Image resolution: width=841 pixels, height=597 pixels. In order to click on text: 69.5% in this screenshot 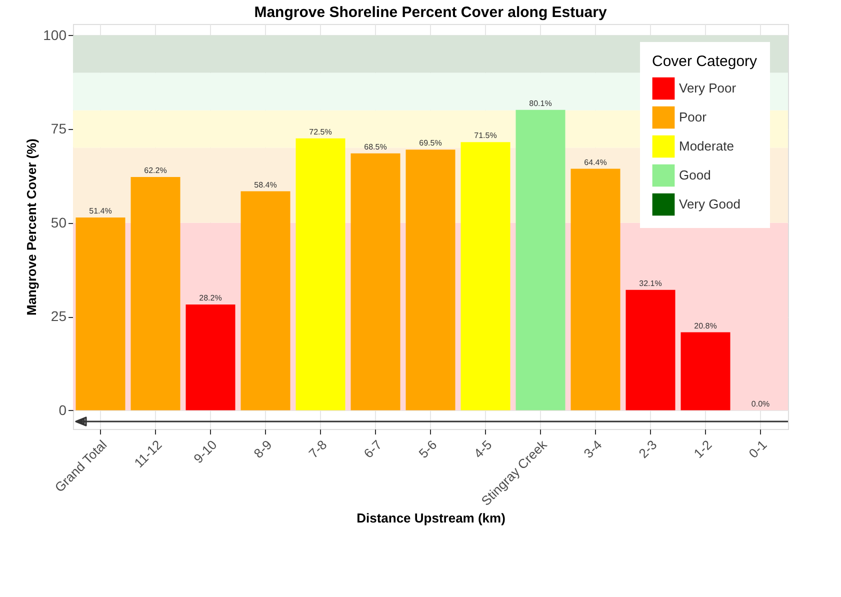, I will do `click(430, 143)`.